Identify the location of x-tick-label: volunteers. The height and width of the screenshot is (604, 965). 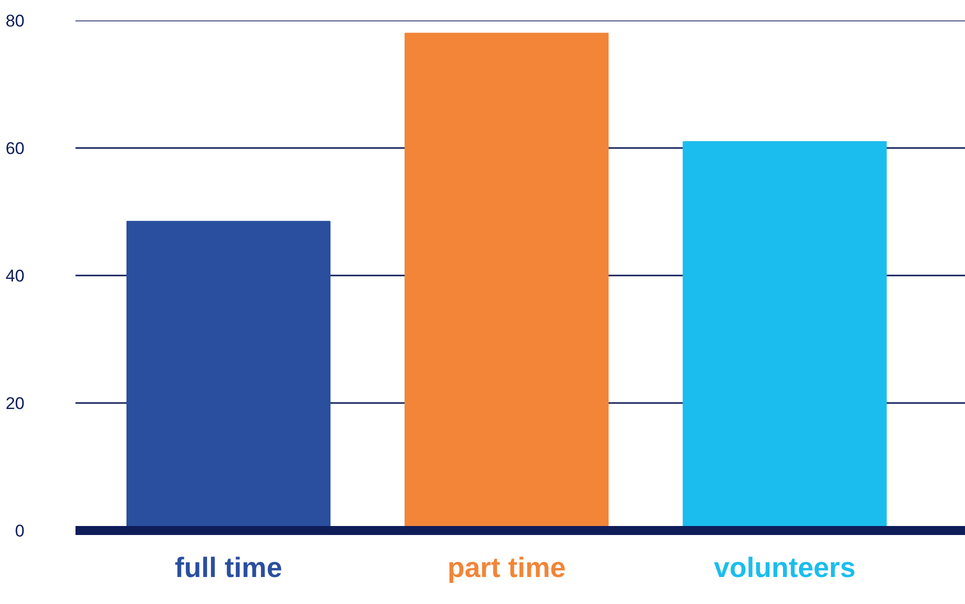
(785, 567).